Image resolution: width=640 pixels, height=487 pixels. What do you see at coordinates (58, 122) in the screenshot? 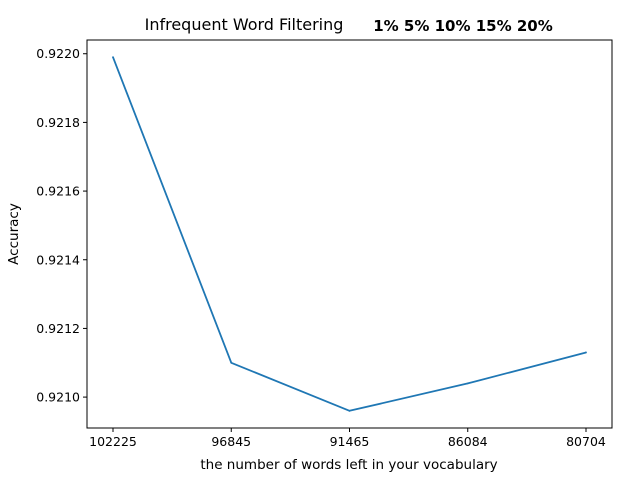
I see `y-tick-label: 0.9218` at bounding box center [58, 122].